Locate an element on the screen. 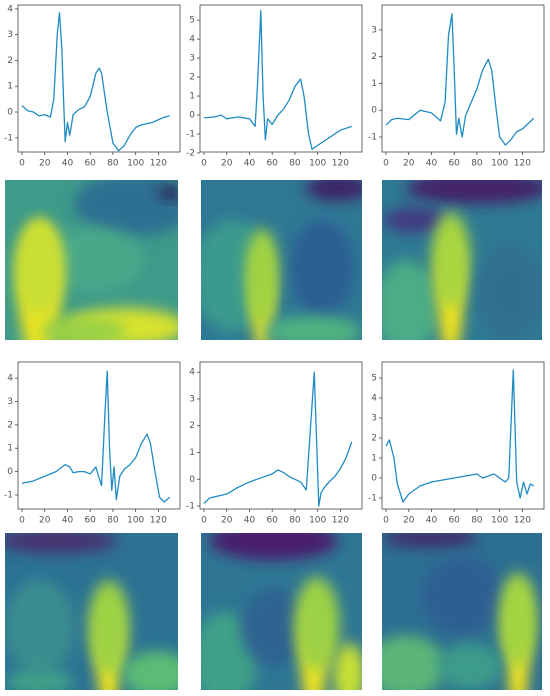 This screenshot has height=696, width=550. y-tick-label: -2 is located at coordinates (190, 153).